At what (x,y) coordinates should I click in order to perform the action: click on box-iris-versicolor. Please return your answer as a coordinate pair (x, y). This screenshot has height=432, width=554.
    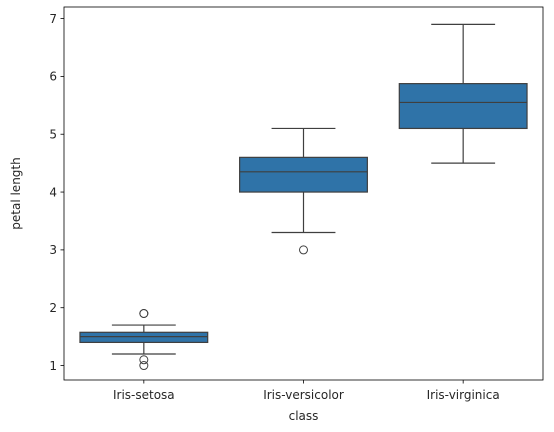
    Looking at the image, I should click on (303, 191).